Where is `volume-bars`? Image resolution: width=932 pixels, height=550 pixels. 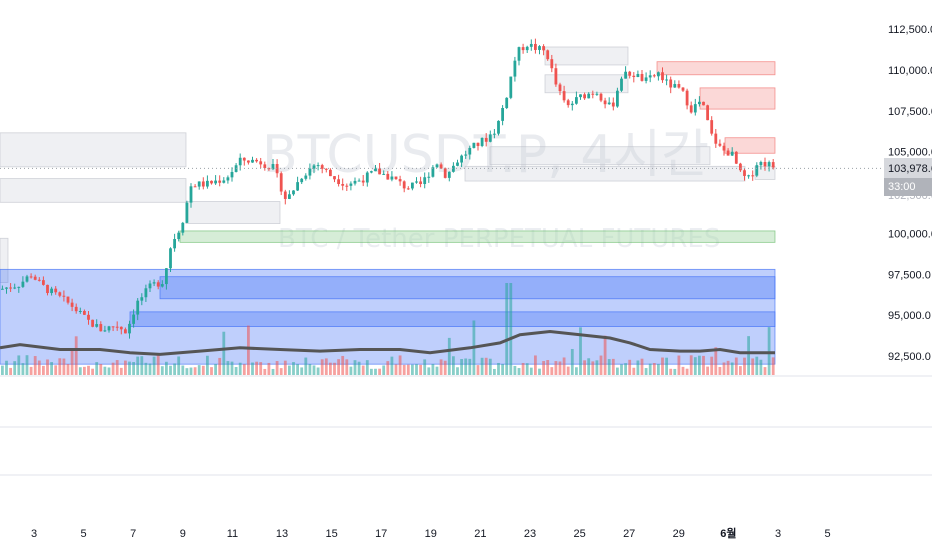 volume-bars is located at coordinates (388, 329).